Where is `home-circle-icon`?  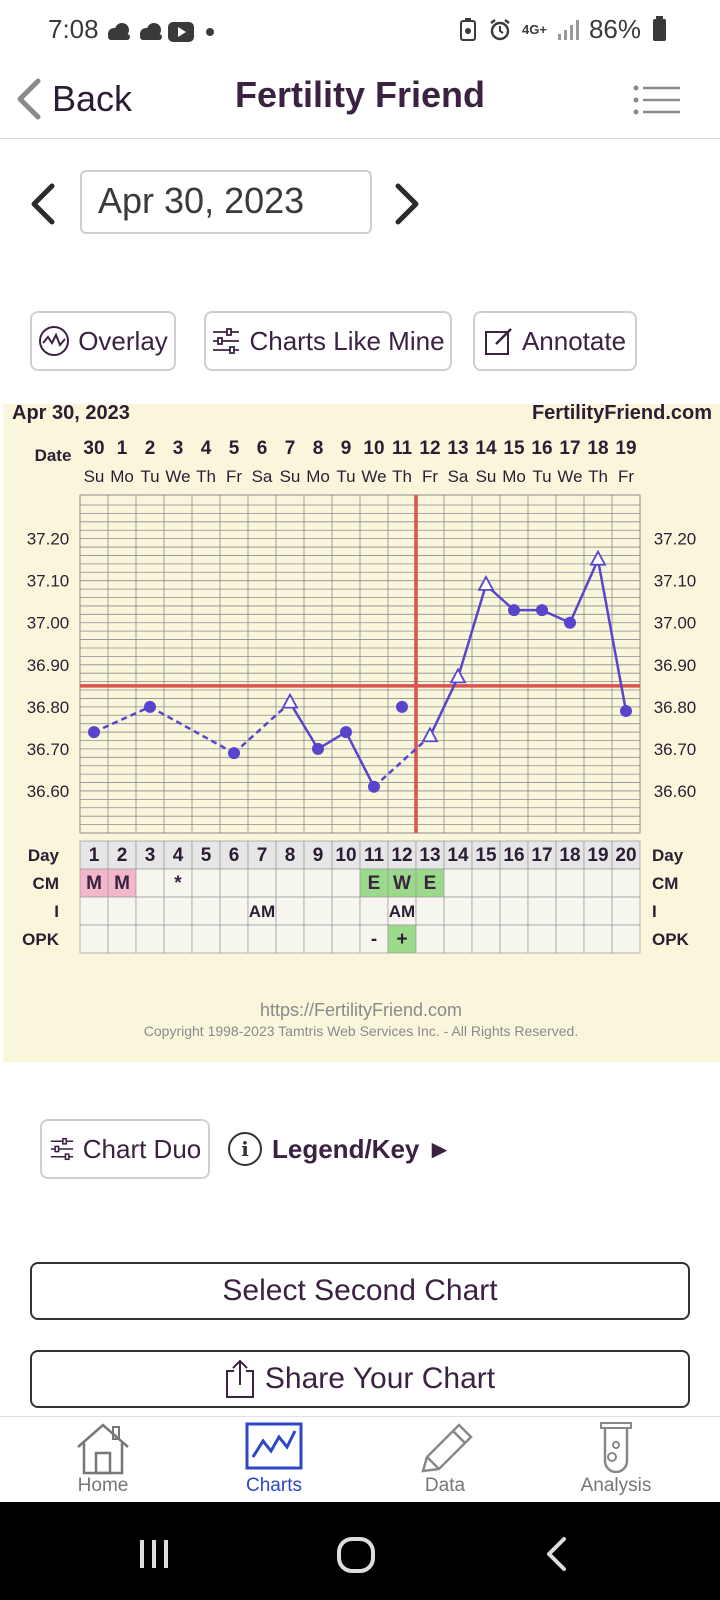
home-circle-icon is located at coordinates (356, 1555).